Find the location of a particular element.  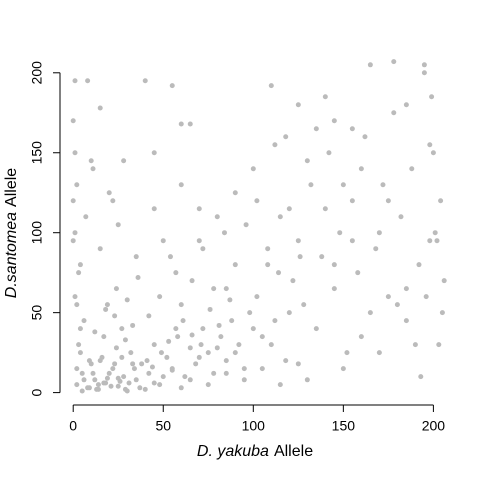

y-tick-label: 0 is located at coordinates (37, 393).